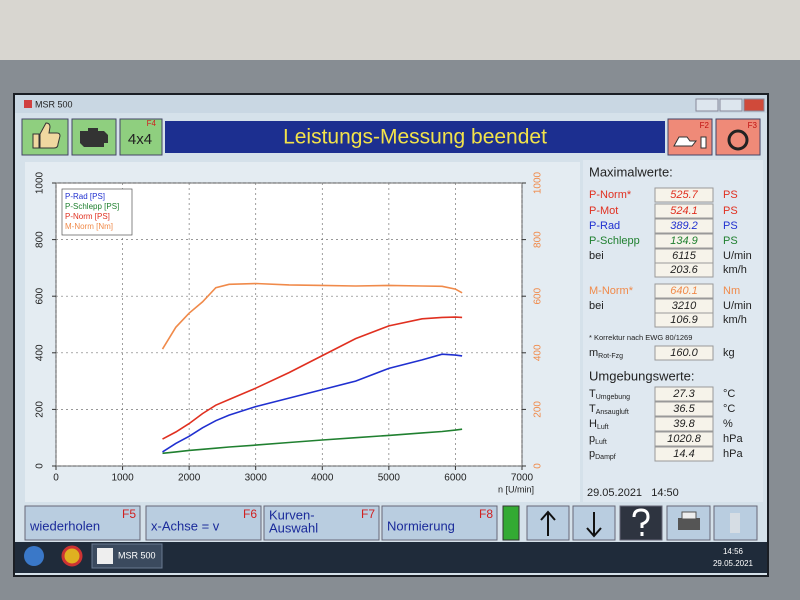 The image size is (800, 600). What do you see at coordinates (735, 523) in the screenshot?
I see `disabled-icon` at bounding box center [735, 523].